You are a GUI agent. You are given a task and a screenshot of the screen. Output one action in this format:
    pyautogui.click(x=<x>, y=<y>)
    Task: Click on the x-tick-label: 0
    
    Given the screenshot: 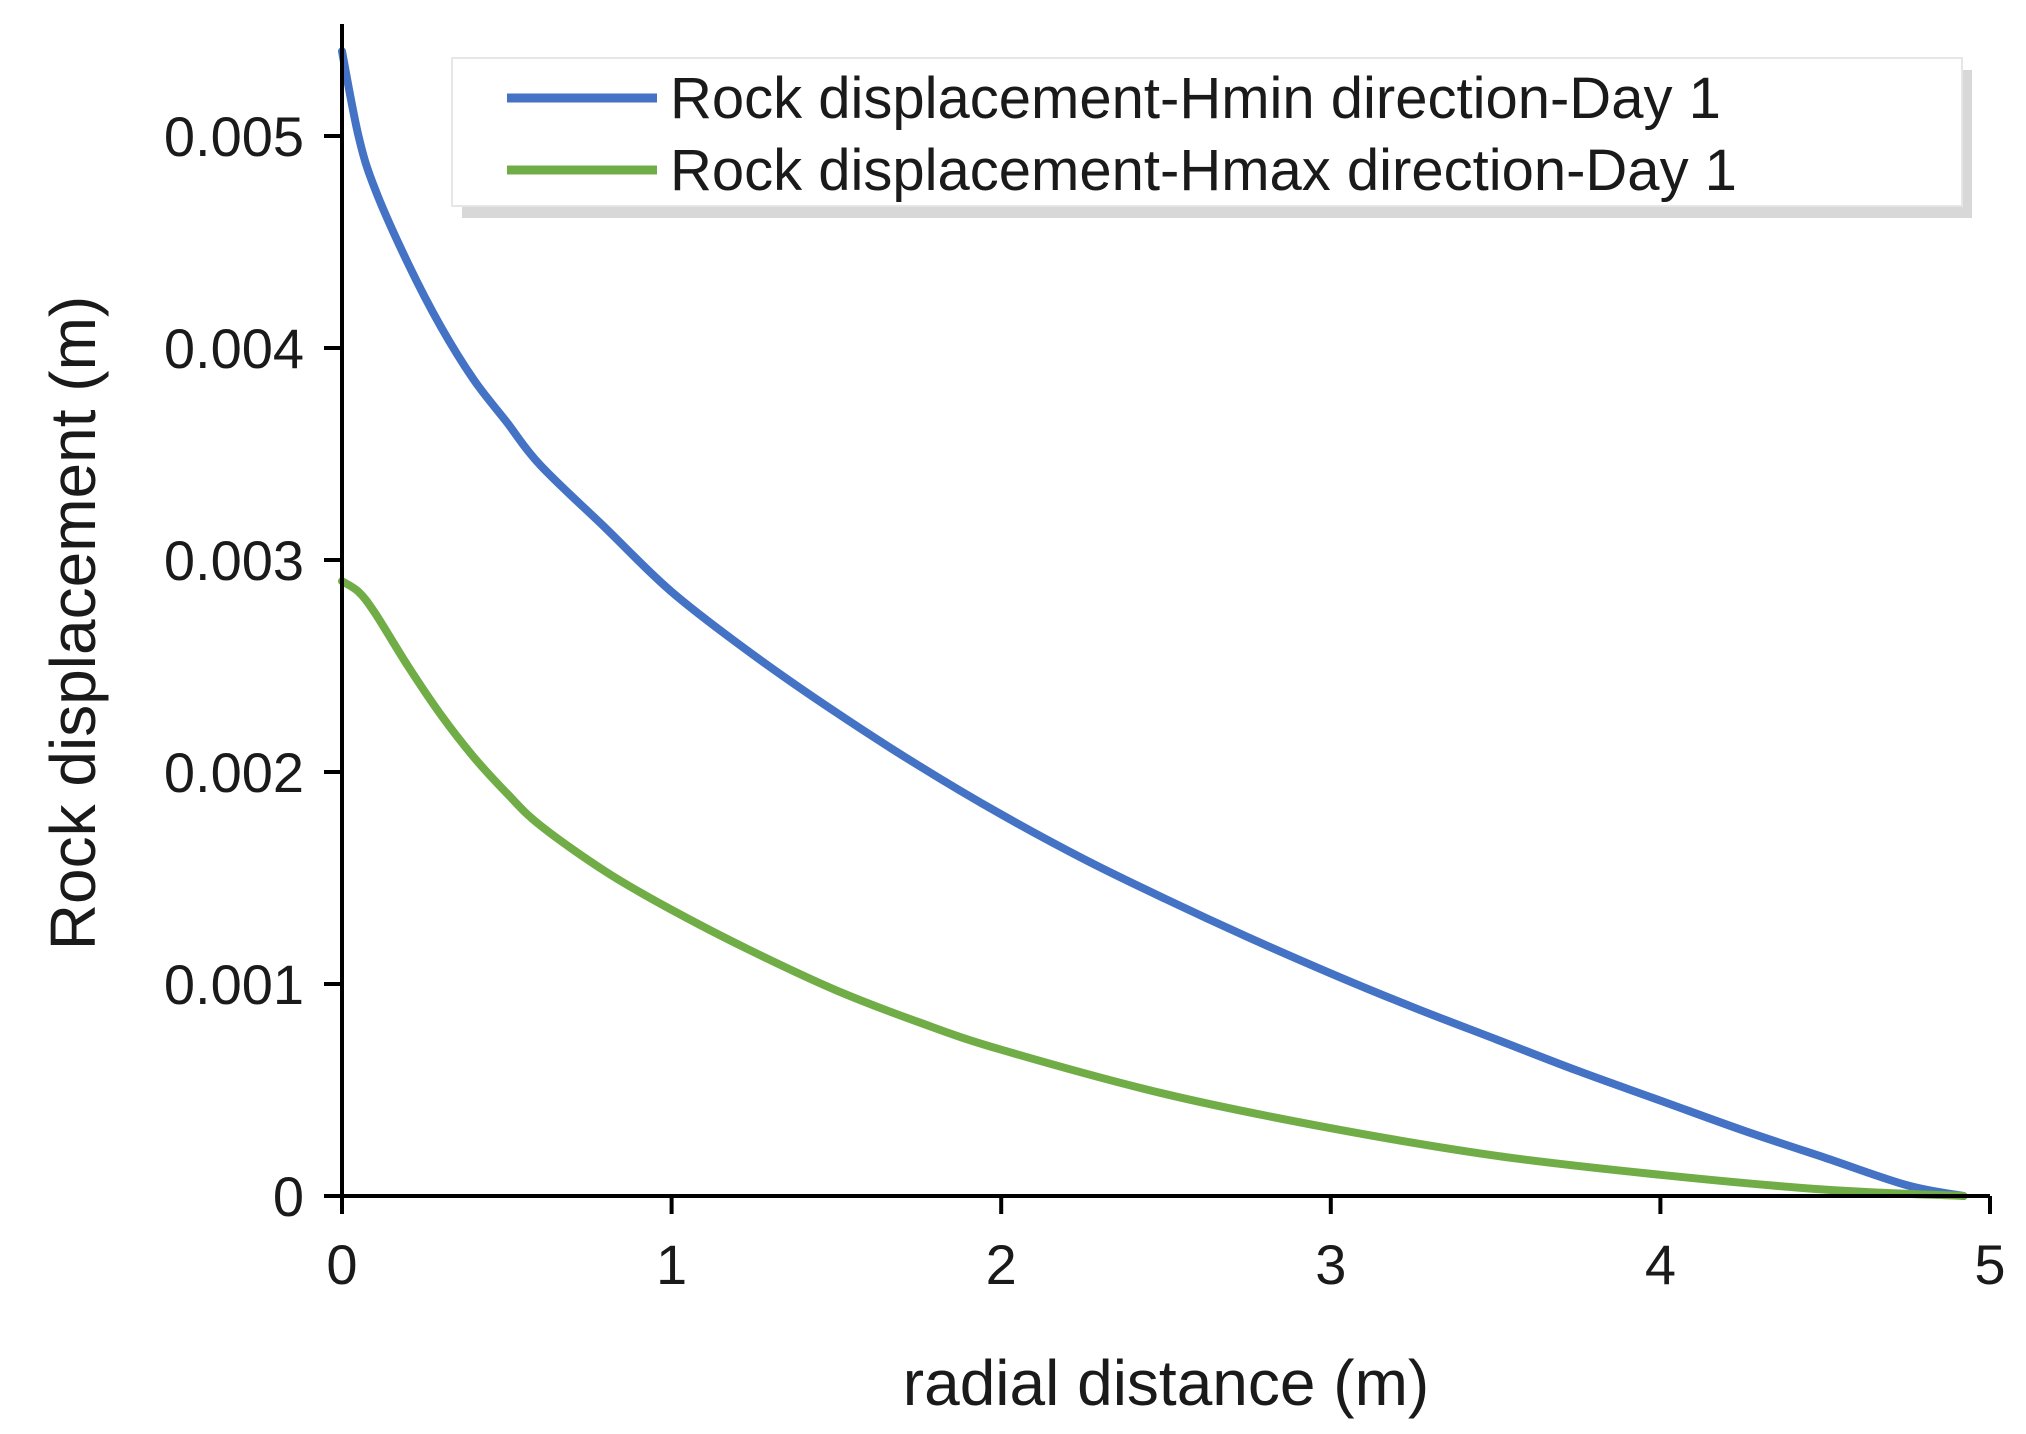 What is the action you would take?
    pyautogui.click(x=341, y=1264)
    